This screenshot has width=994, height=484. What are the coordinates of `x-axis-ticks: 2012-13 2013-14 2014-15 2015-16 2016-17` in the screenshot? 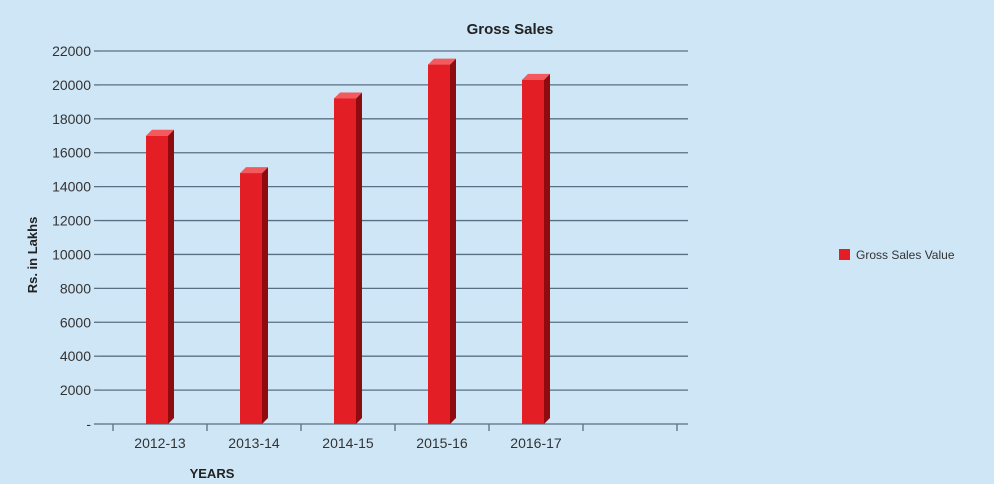 It's located at (395, 437).